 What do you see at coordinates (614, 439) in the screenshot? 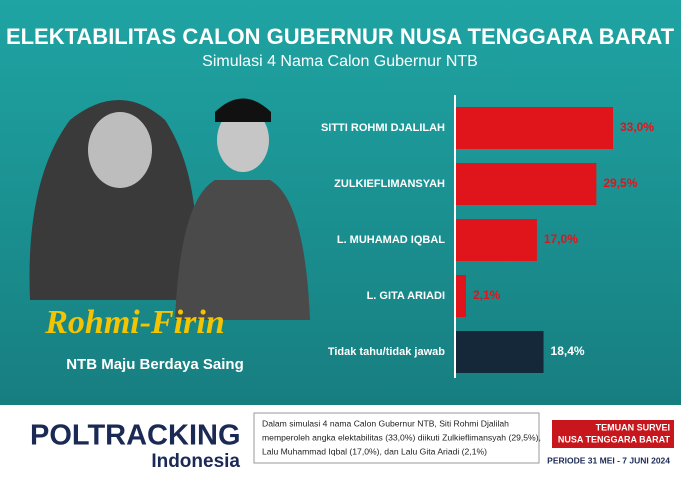
I see `badge-line: NUSA TENGGARA BARAT` at bounding box center [614, 439].